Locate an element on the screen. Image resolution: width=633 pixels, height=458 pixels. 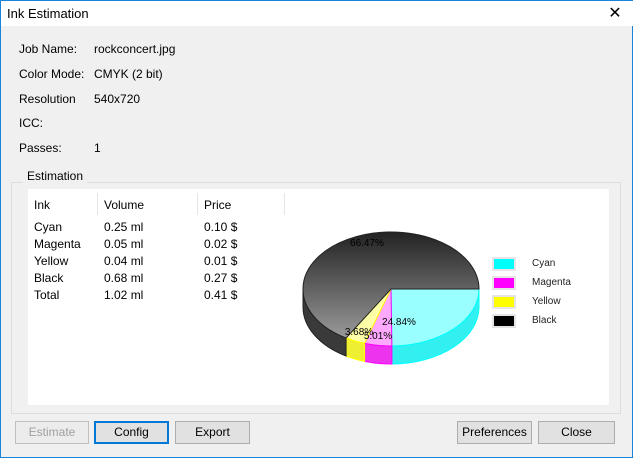
job-name-value: rockconcert.jpg is located at coordinates (135, 49).